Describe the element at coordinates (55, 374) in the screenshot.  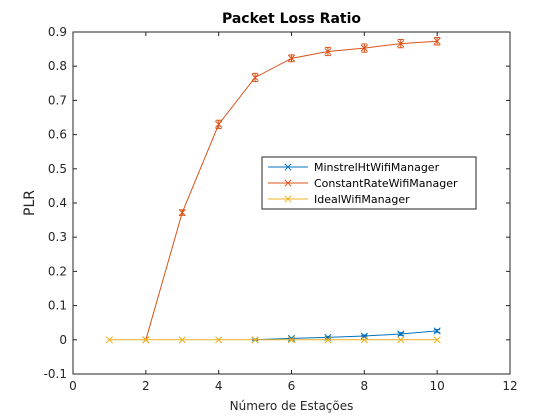
I see `y-tick-label: -0.1` at that location.